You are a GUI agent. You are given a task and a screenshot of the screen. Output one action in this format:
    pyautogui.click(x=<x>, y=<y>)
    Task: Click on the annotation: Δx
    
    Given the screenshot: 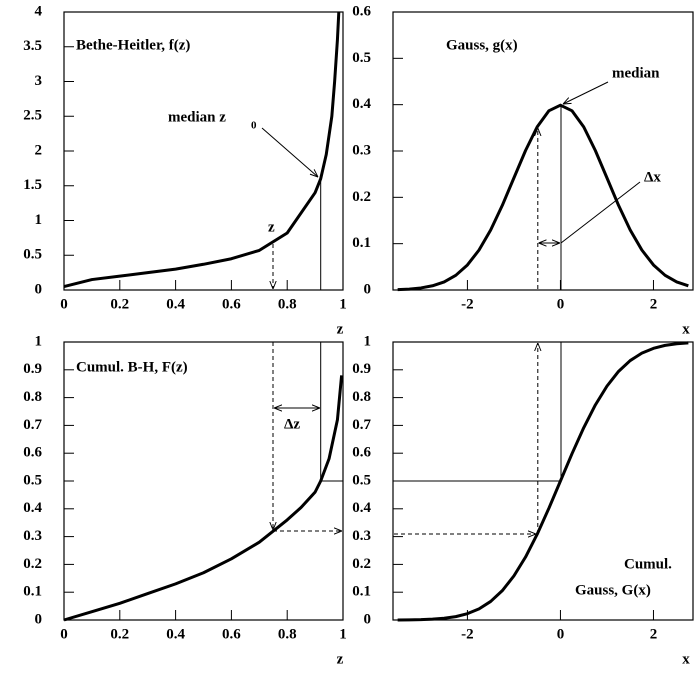 What is the action you would take?
    pyautogui.click(x=652, y=177)
    